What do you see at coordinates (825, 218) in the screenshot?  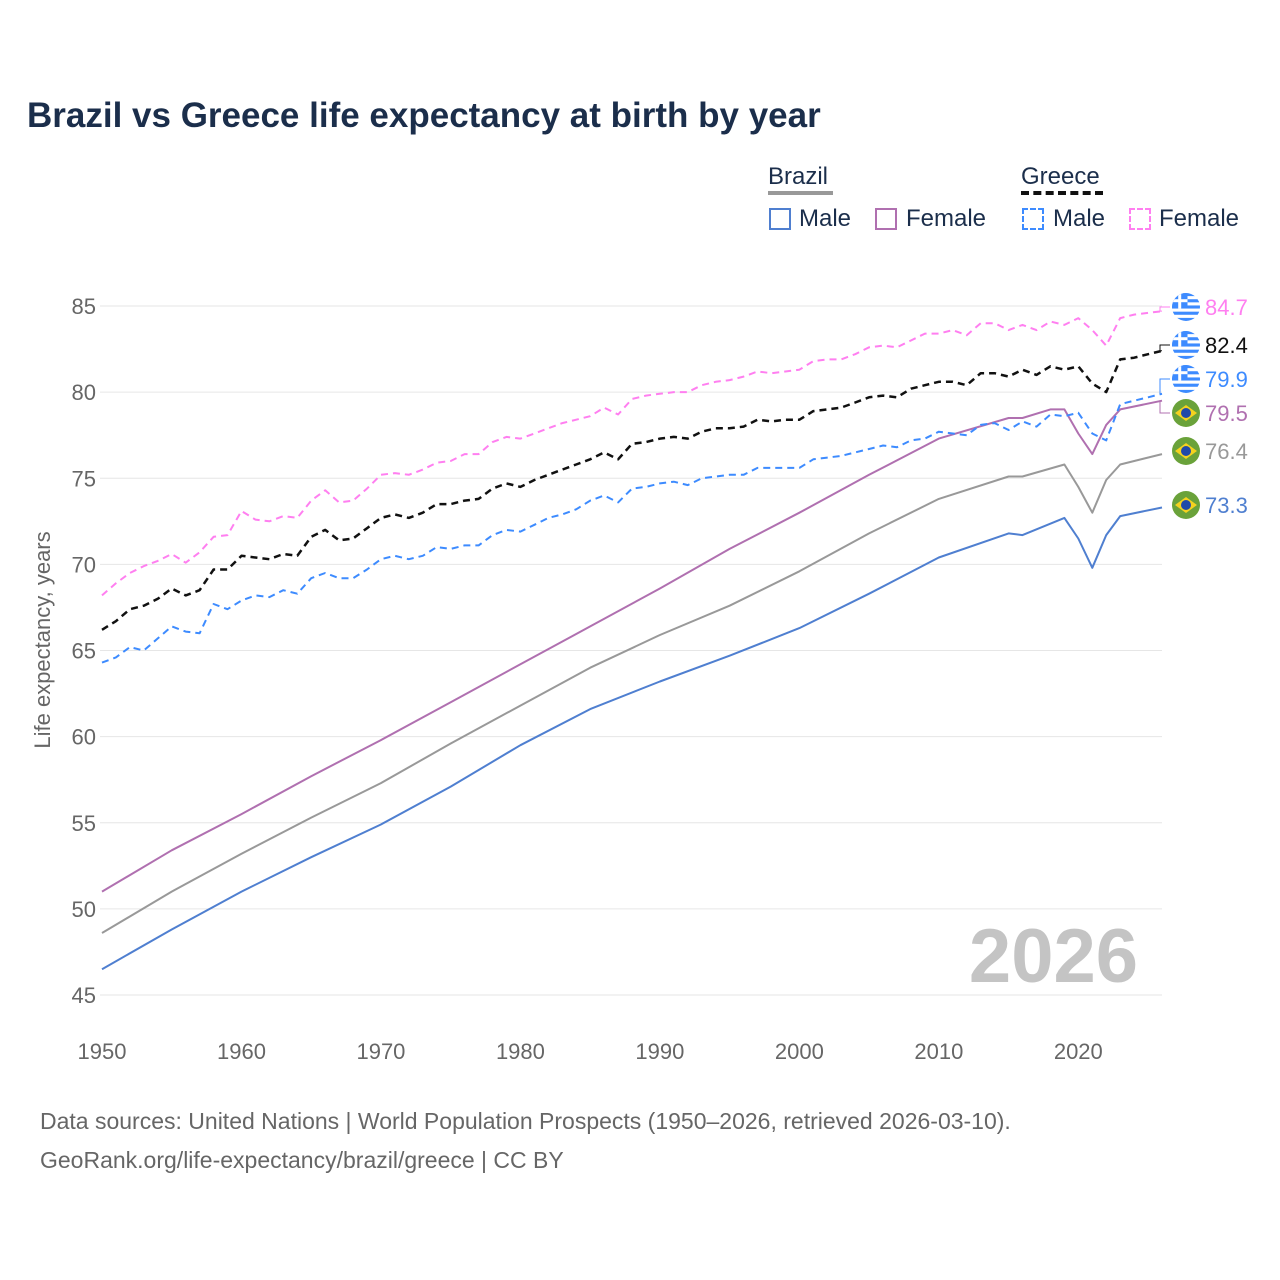 I see `legend-brazil-male-label: Male` at bounding box center [825, 218].